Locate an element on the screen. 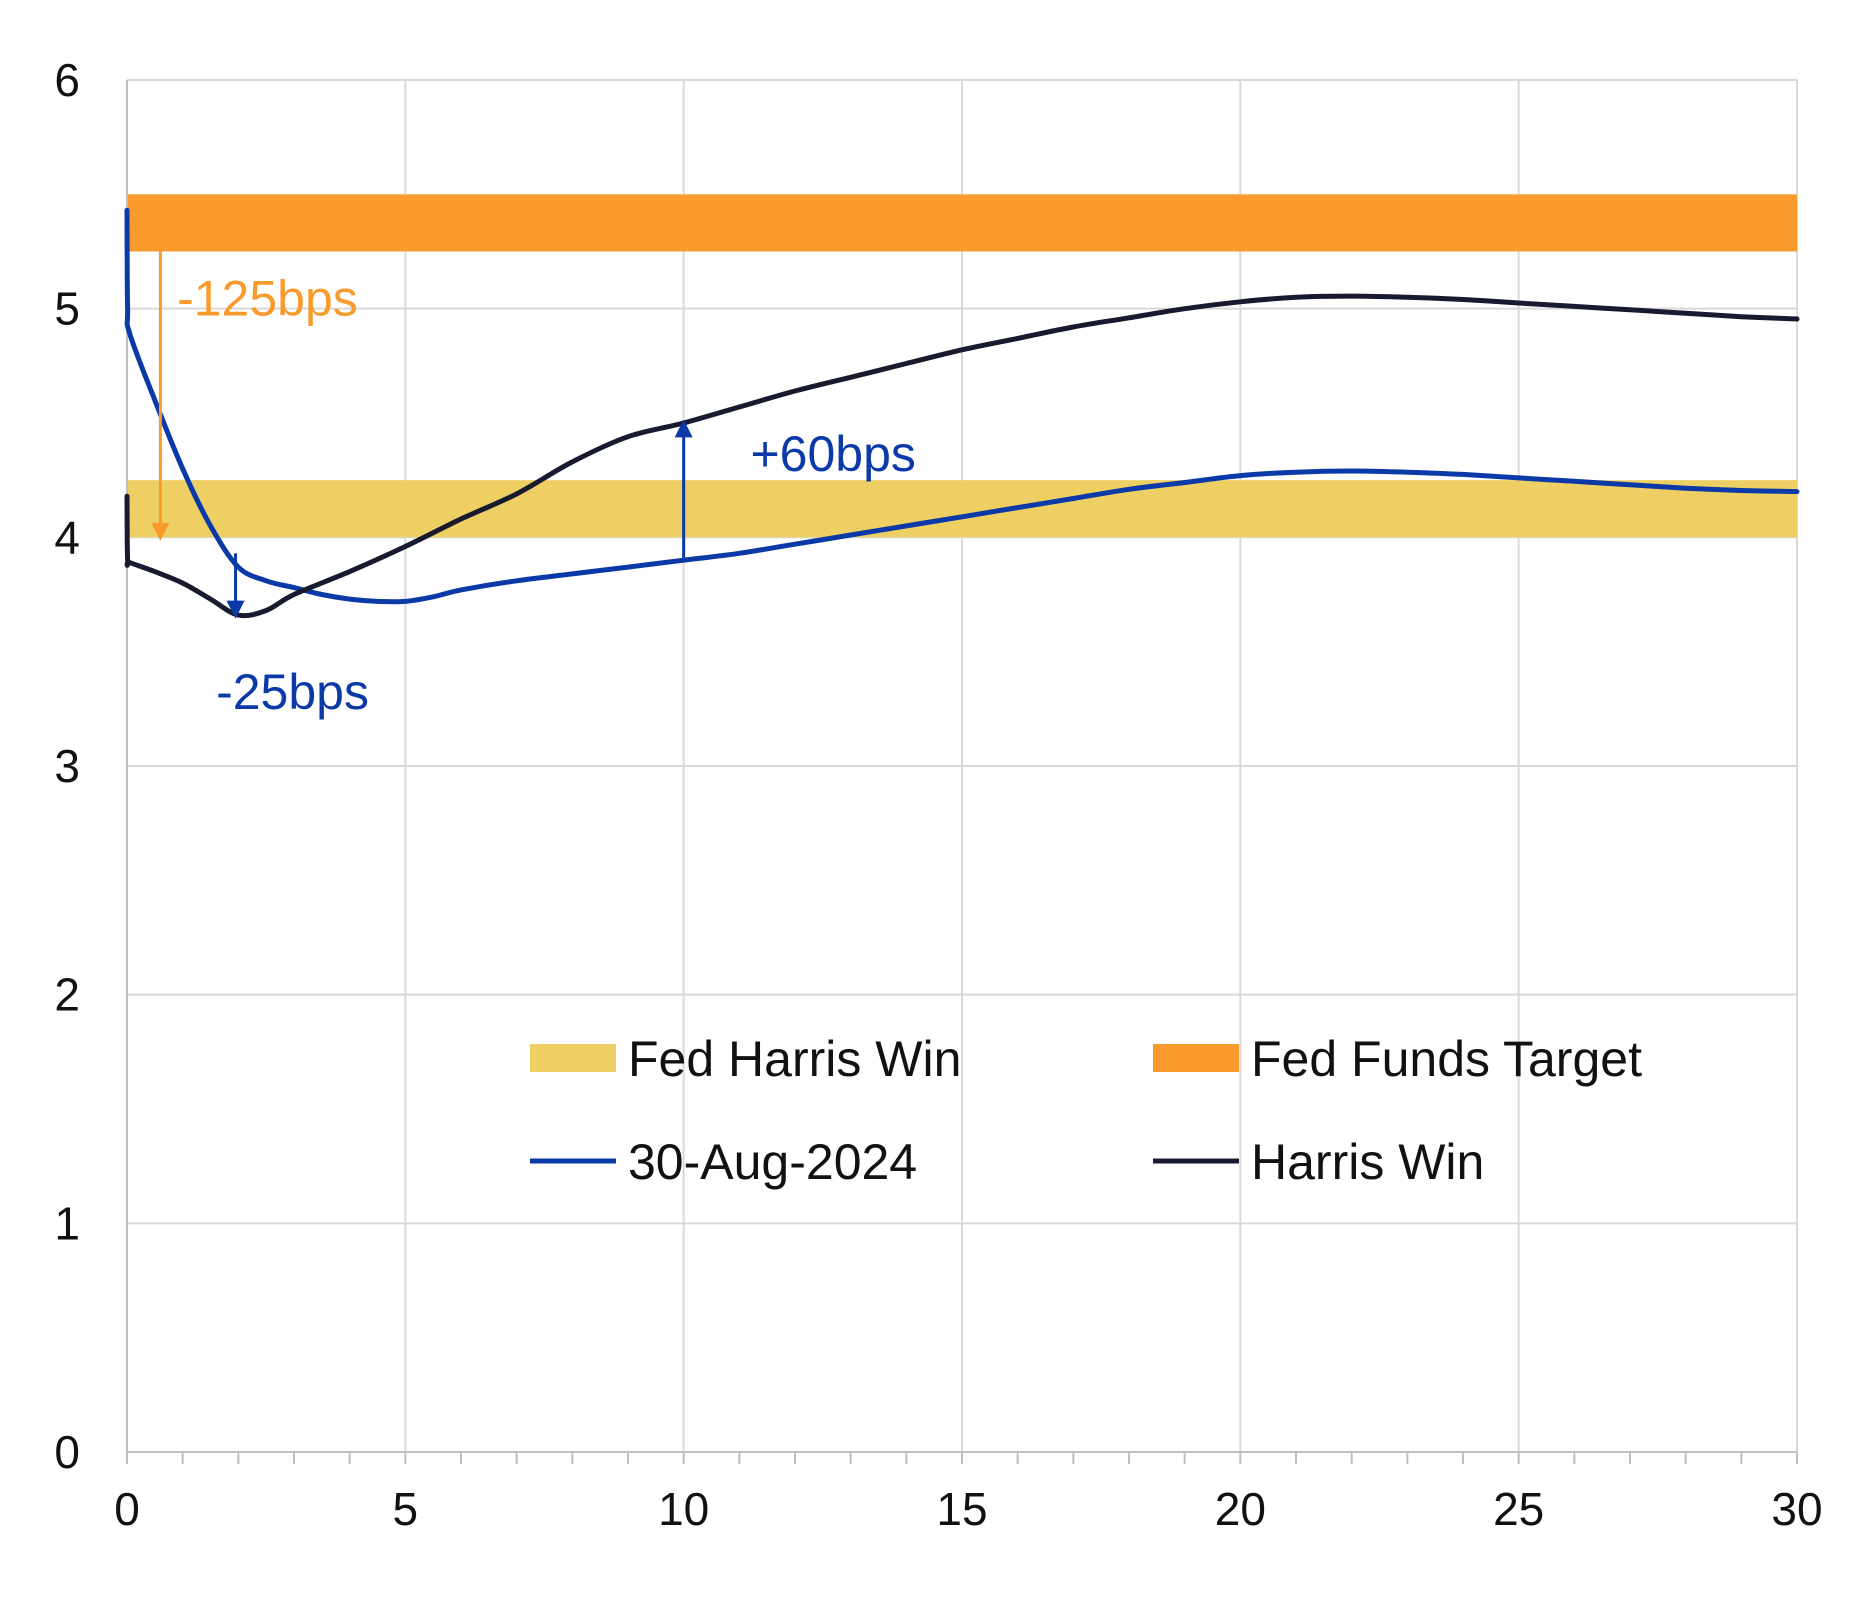 The width and height of the screenshot is (1873, 1615). annotations: -125bps -25bps +60bps is located at coordinates (533, 485).